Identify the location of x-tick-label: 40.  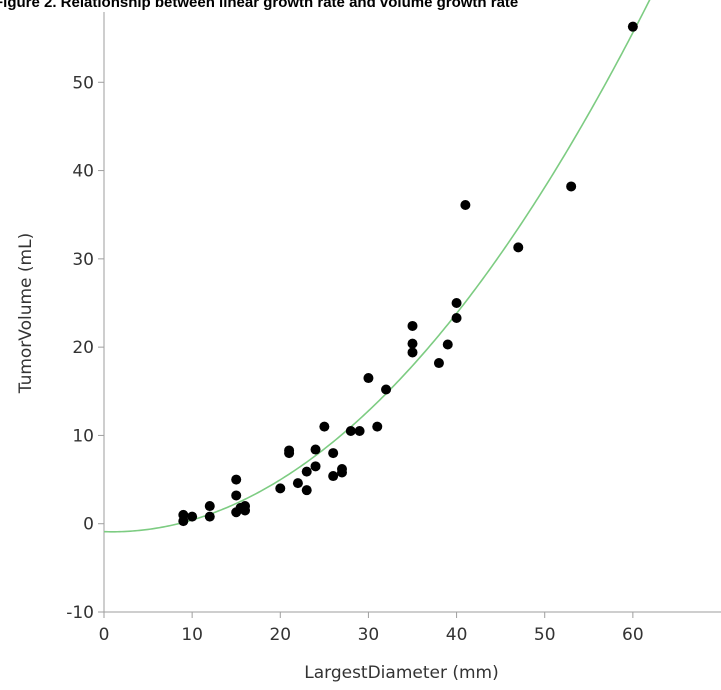
(457, 635).